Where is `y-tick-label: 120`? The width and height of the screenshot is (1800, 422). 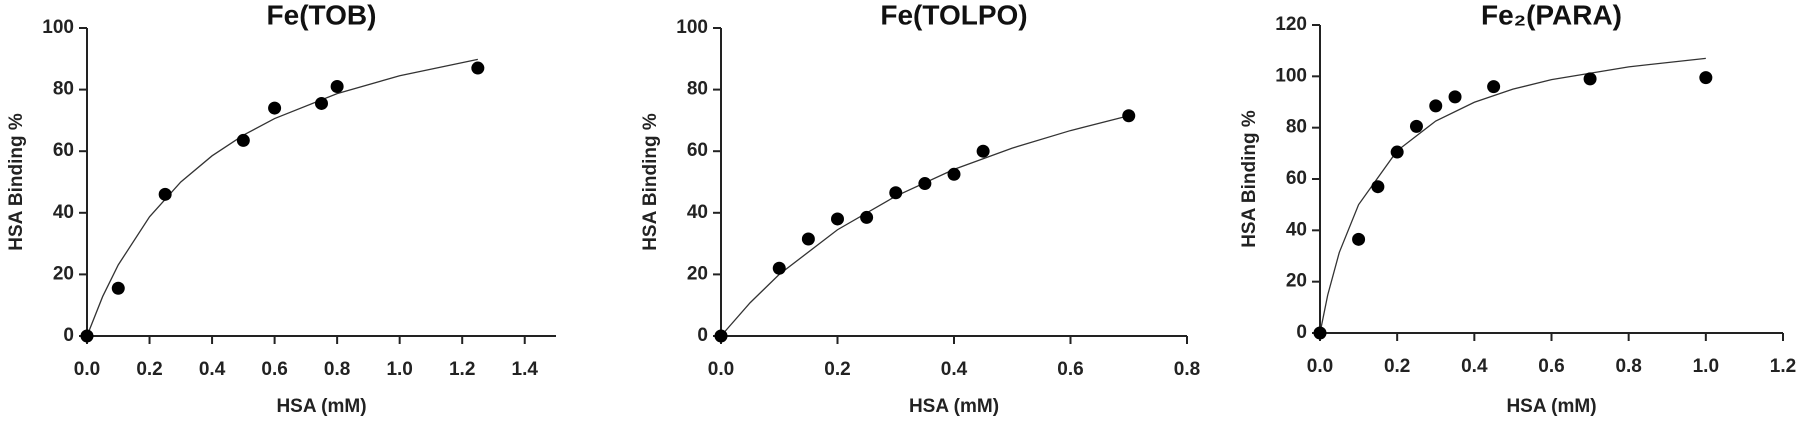 y-tick-label: 120 is located at coordinates (1291, 24).